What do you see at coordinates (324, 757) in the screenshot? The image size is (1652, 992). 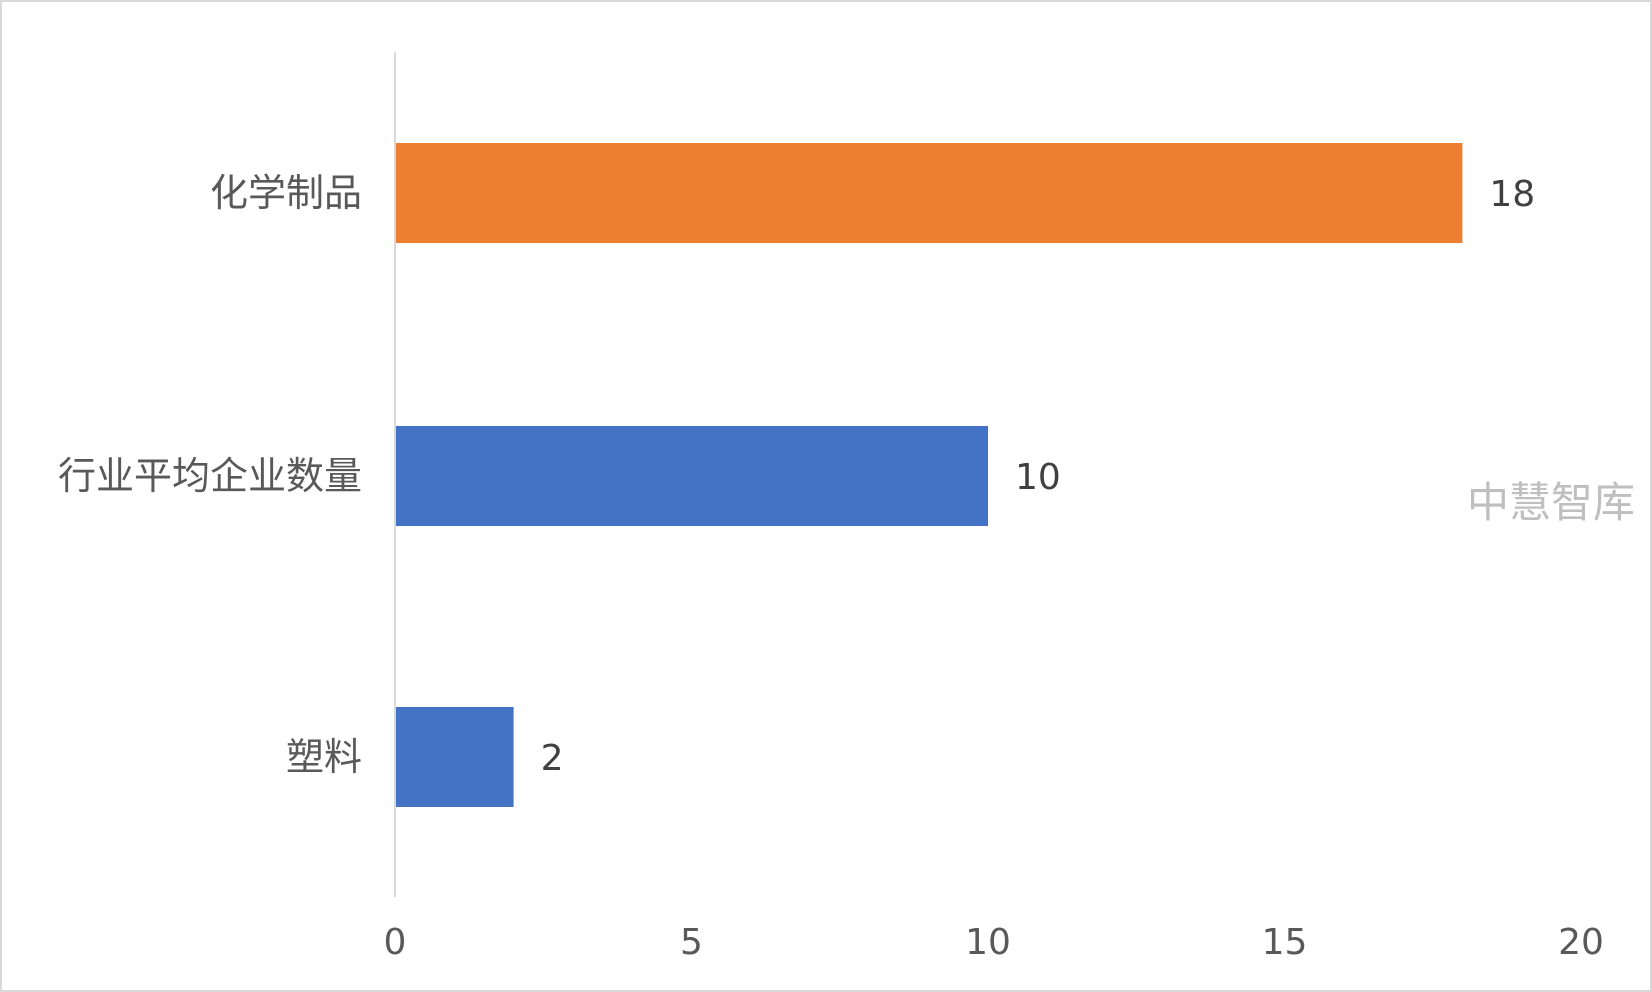 I see `category-label-2: 塑料` at bounding box center [324, 757].